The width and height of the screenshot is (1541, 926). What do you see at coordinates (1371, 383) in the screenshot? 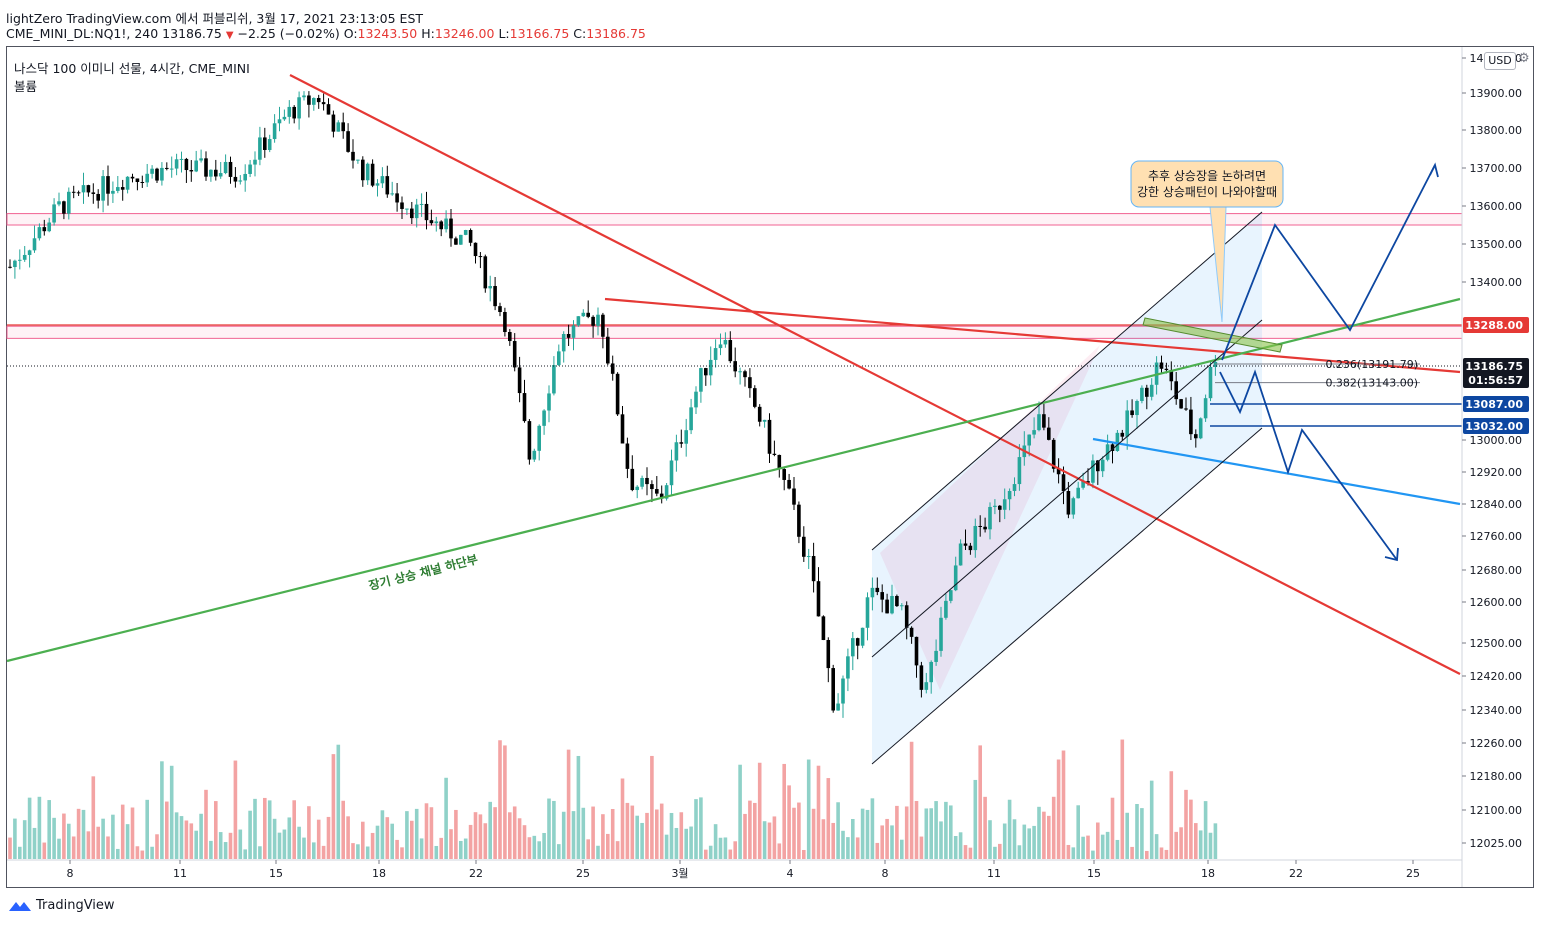
I see `fib-382-label: 0.382(13143.00)` at bounding box center [1371, 383].